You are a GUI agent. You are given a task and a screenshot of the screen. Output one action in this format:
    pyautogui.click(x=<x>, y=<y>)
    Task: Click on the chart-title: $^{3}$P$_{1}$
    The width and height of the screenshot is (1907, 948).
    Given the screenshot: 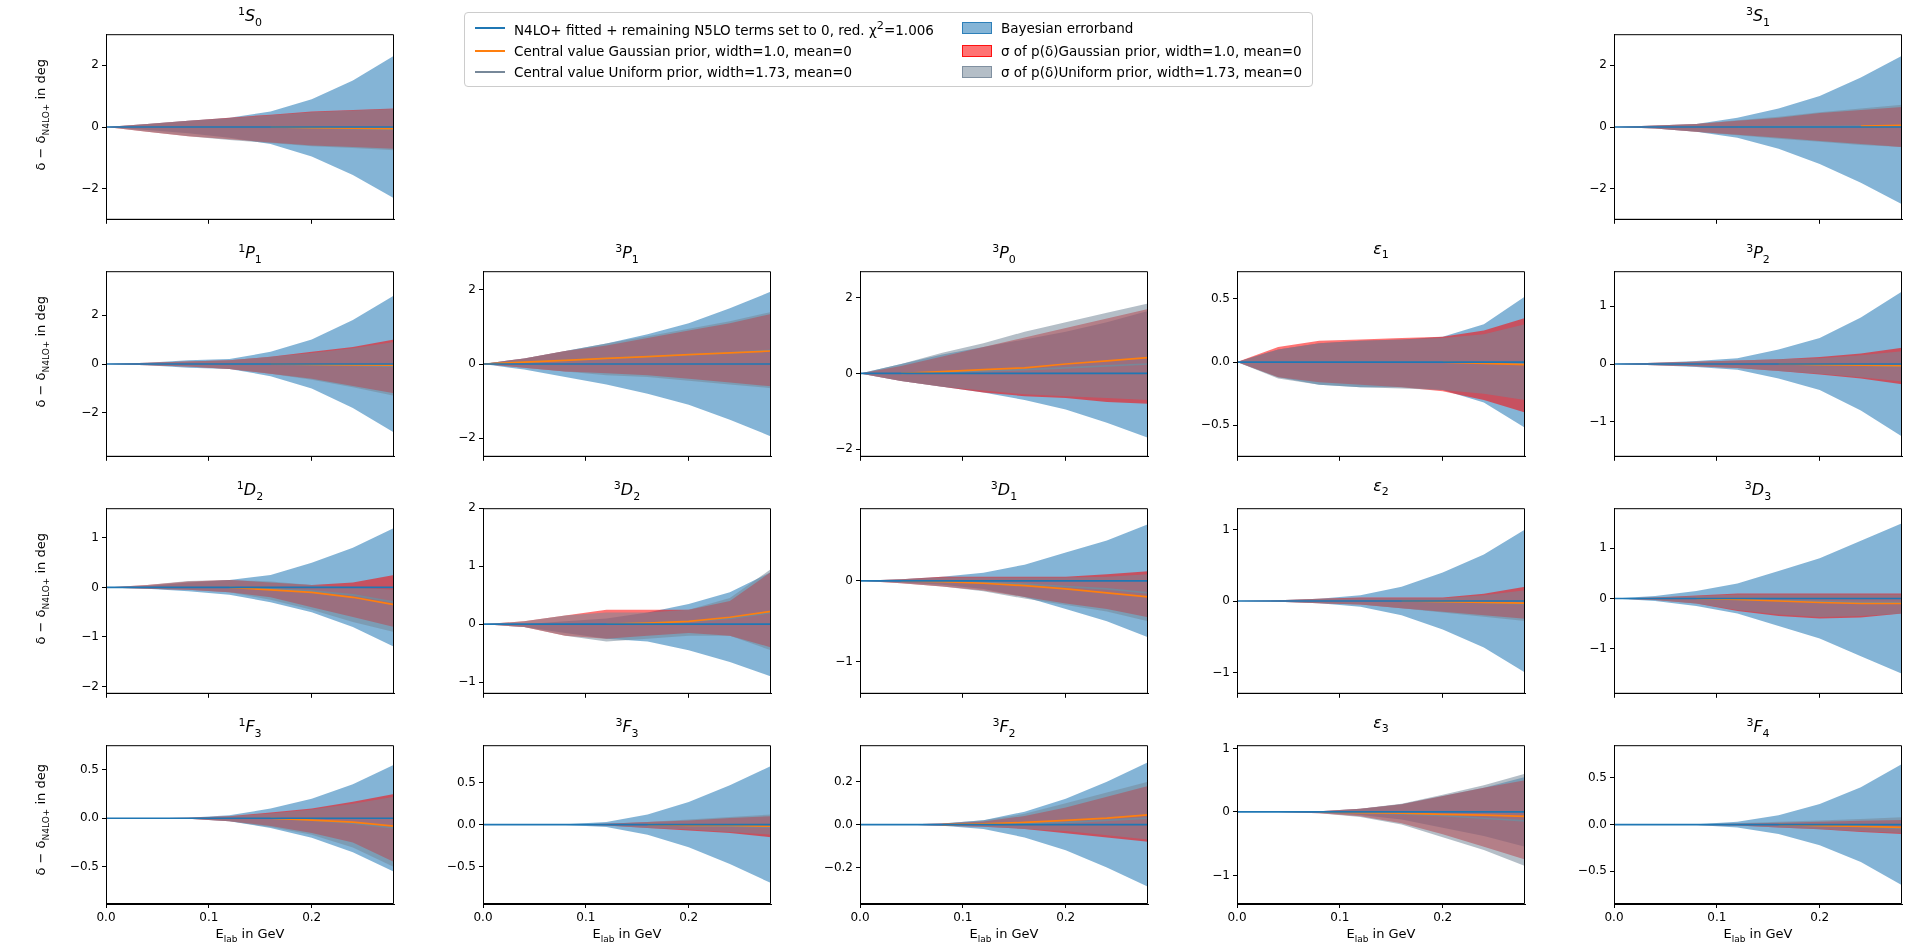 What is the action you would take?
    pyautogui.click(x=627, y=253)
    